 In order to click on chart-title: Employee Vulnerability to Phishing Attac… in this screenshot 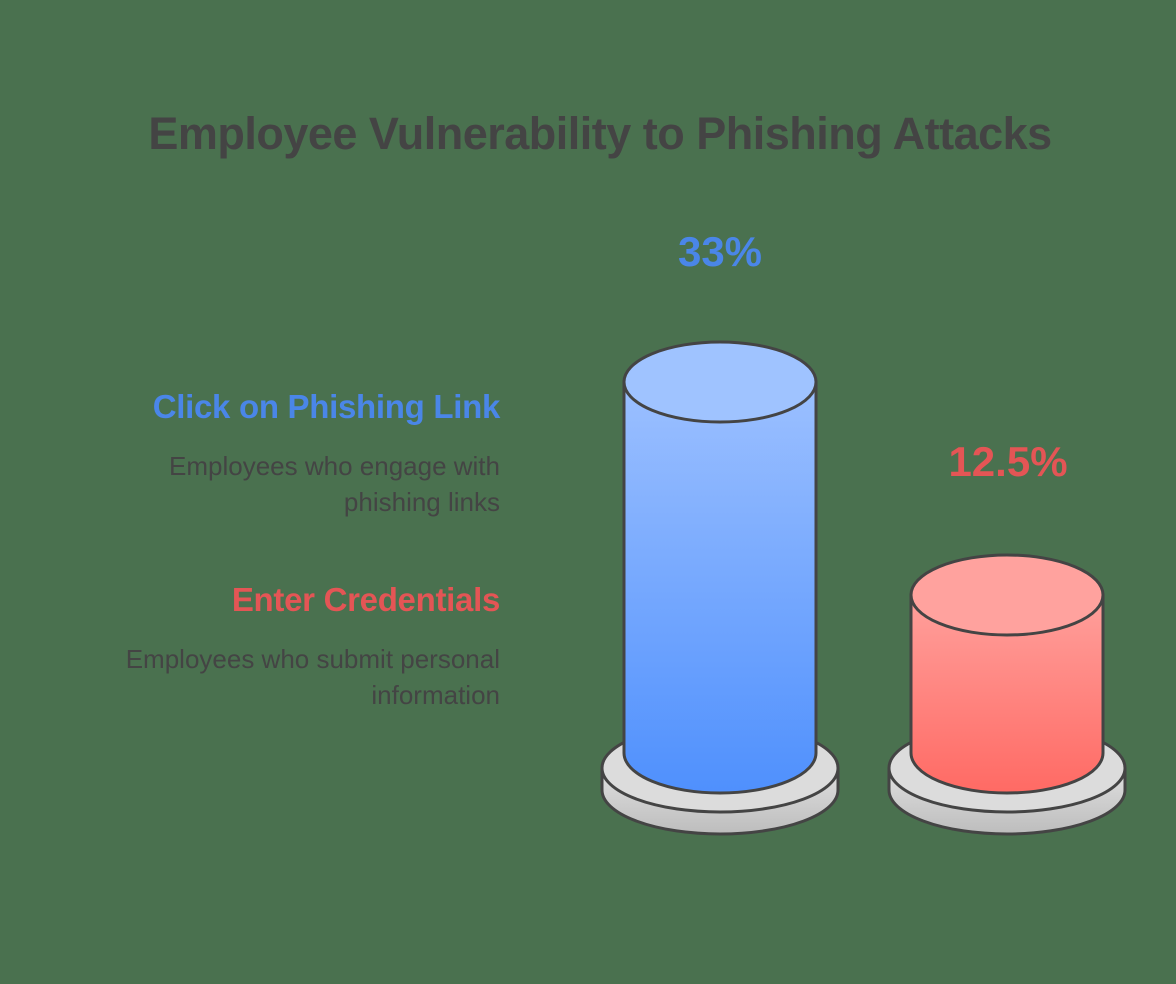, I will do `click(600, 133)`.